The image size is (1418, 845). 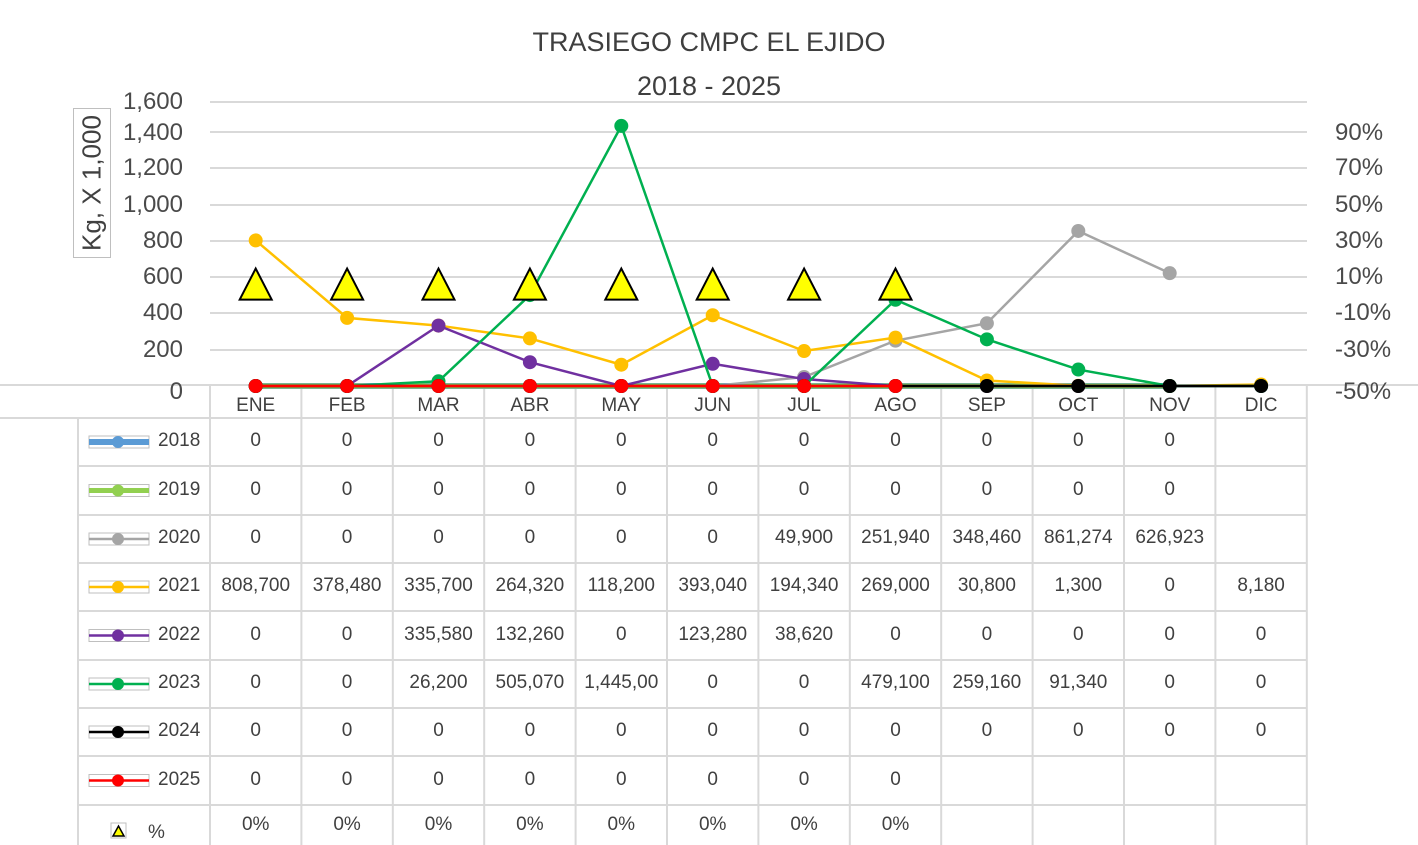 I want to click on legend-label-2024: 2024, so click(x=179, y=730).